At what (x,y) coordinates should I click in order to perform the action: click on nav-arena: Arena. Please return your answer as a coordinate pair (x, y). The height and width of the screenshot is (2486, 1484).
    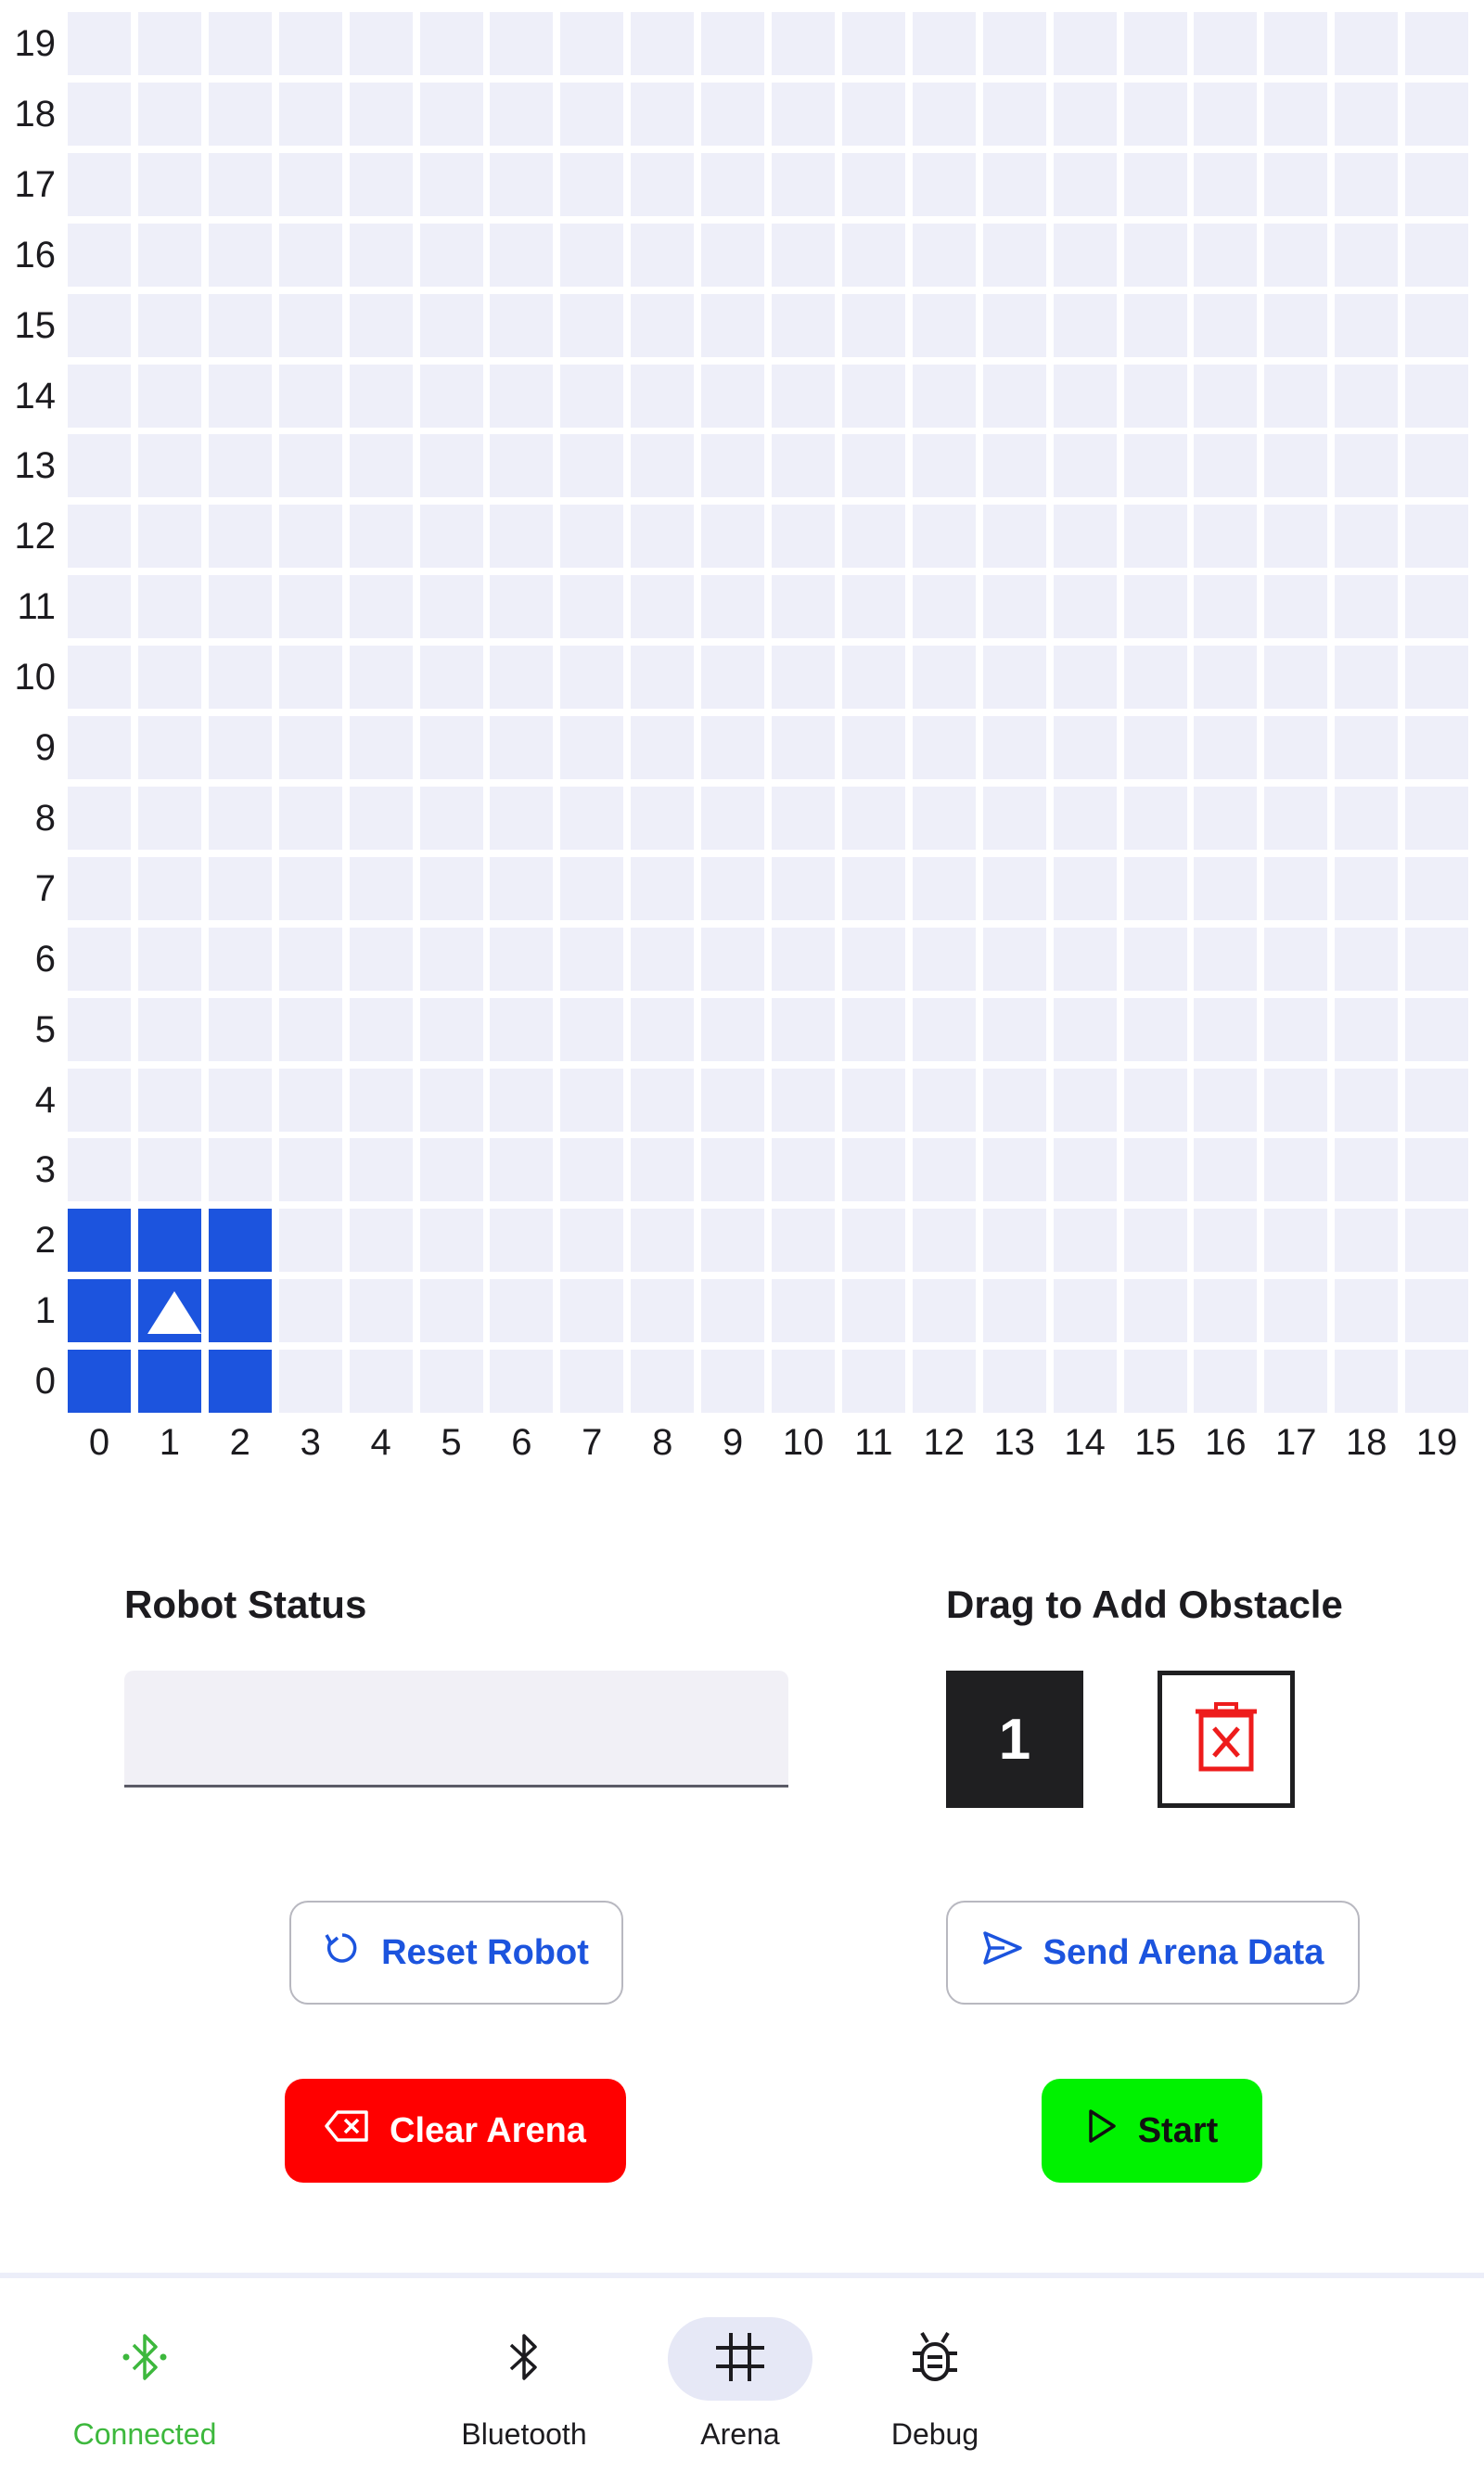
    Looking at the image, I should click on (740, 2380).